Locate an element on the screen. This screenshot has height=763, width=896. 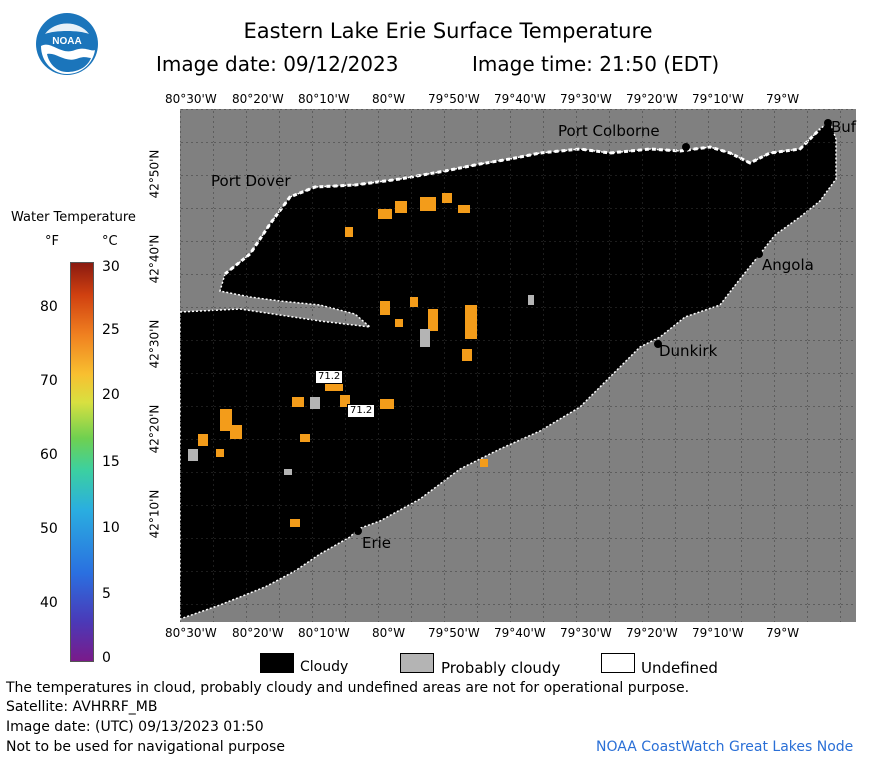
map-title: Eastern Lake Erie Surface Temperature is located at coordinates (448, 31).